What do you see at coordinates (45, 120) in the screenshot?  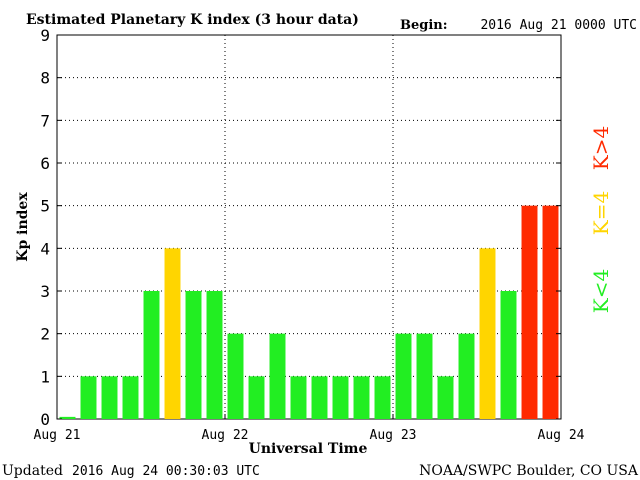 I see `y-tick-label: 7` at bounding box center [45, 120].